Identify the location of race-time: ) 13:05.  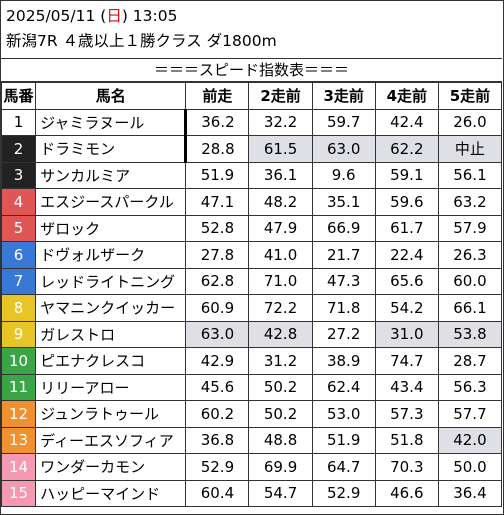
(149, 16).